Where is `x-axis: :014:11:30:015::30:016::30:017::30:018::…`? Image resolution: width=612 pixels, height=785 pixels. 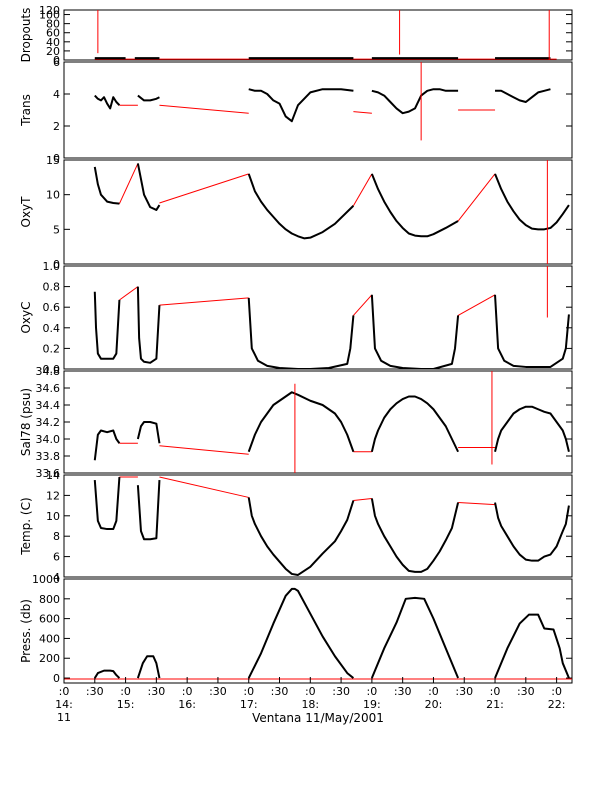 x-axis: :014:11:30:015::30:016::30:017::30:018::… is located at coordinates (310, 700).